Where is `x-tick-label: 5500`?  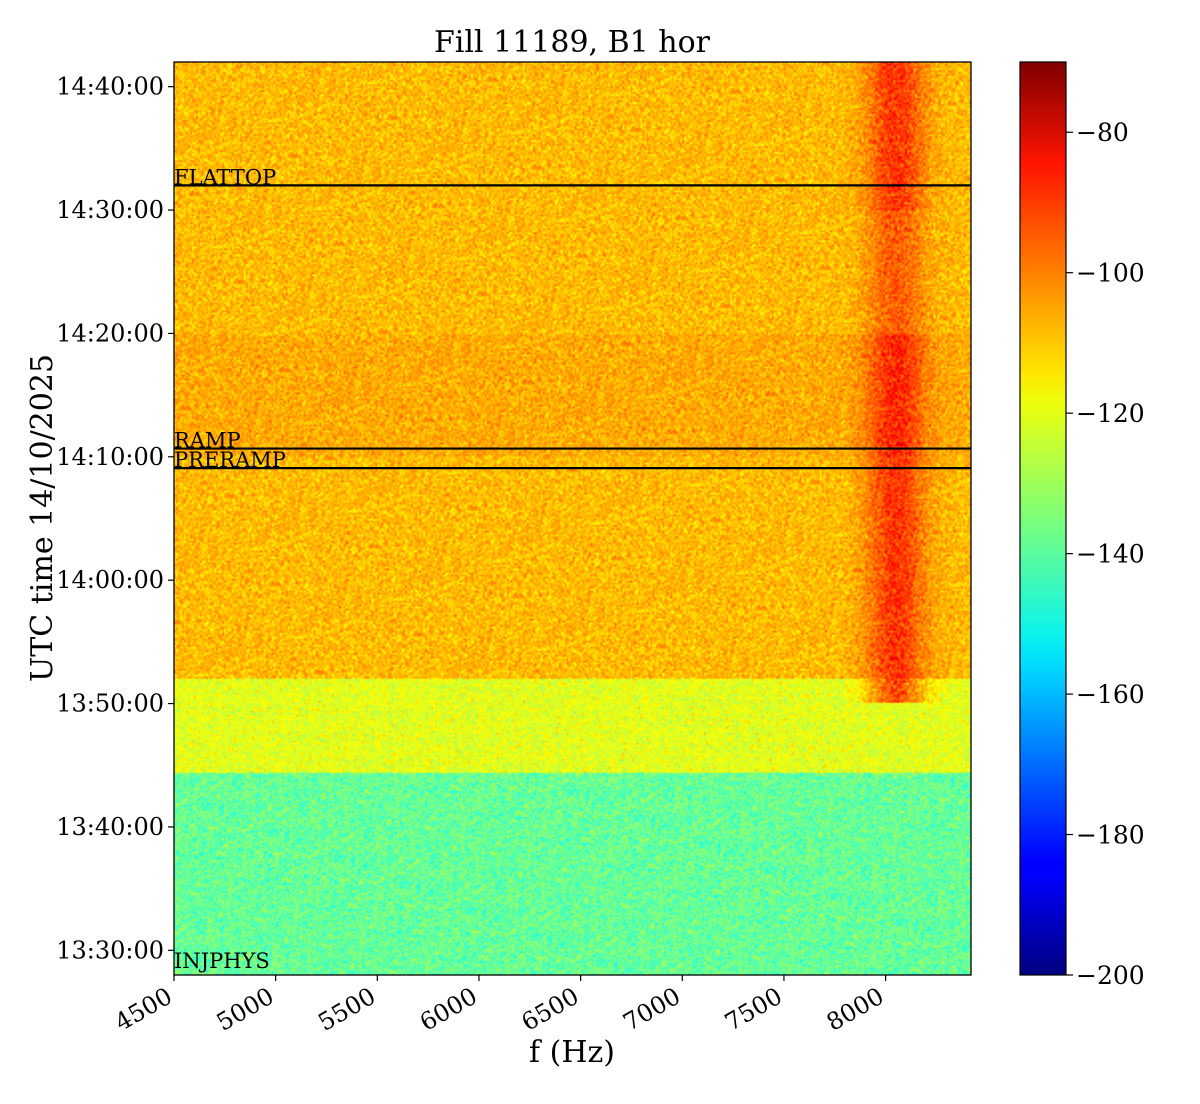 x-tick-label: 5500 is located at coordinates (346, 1009).